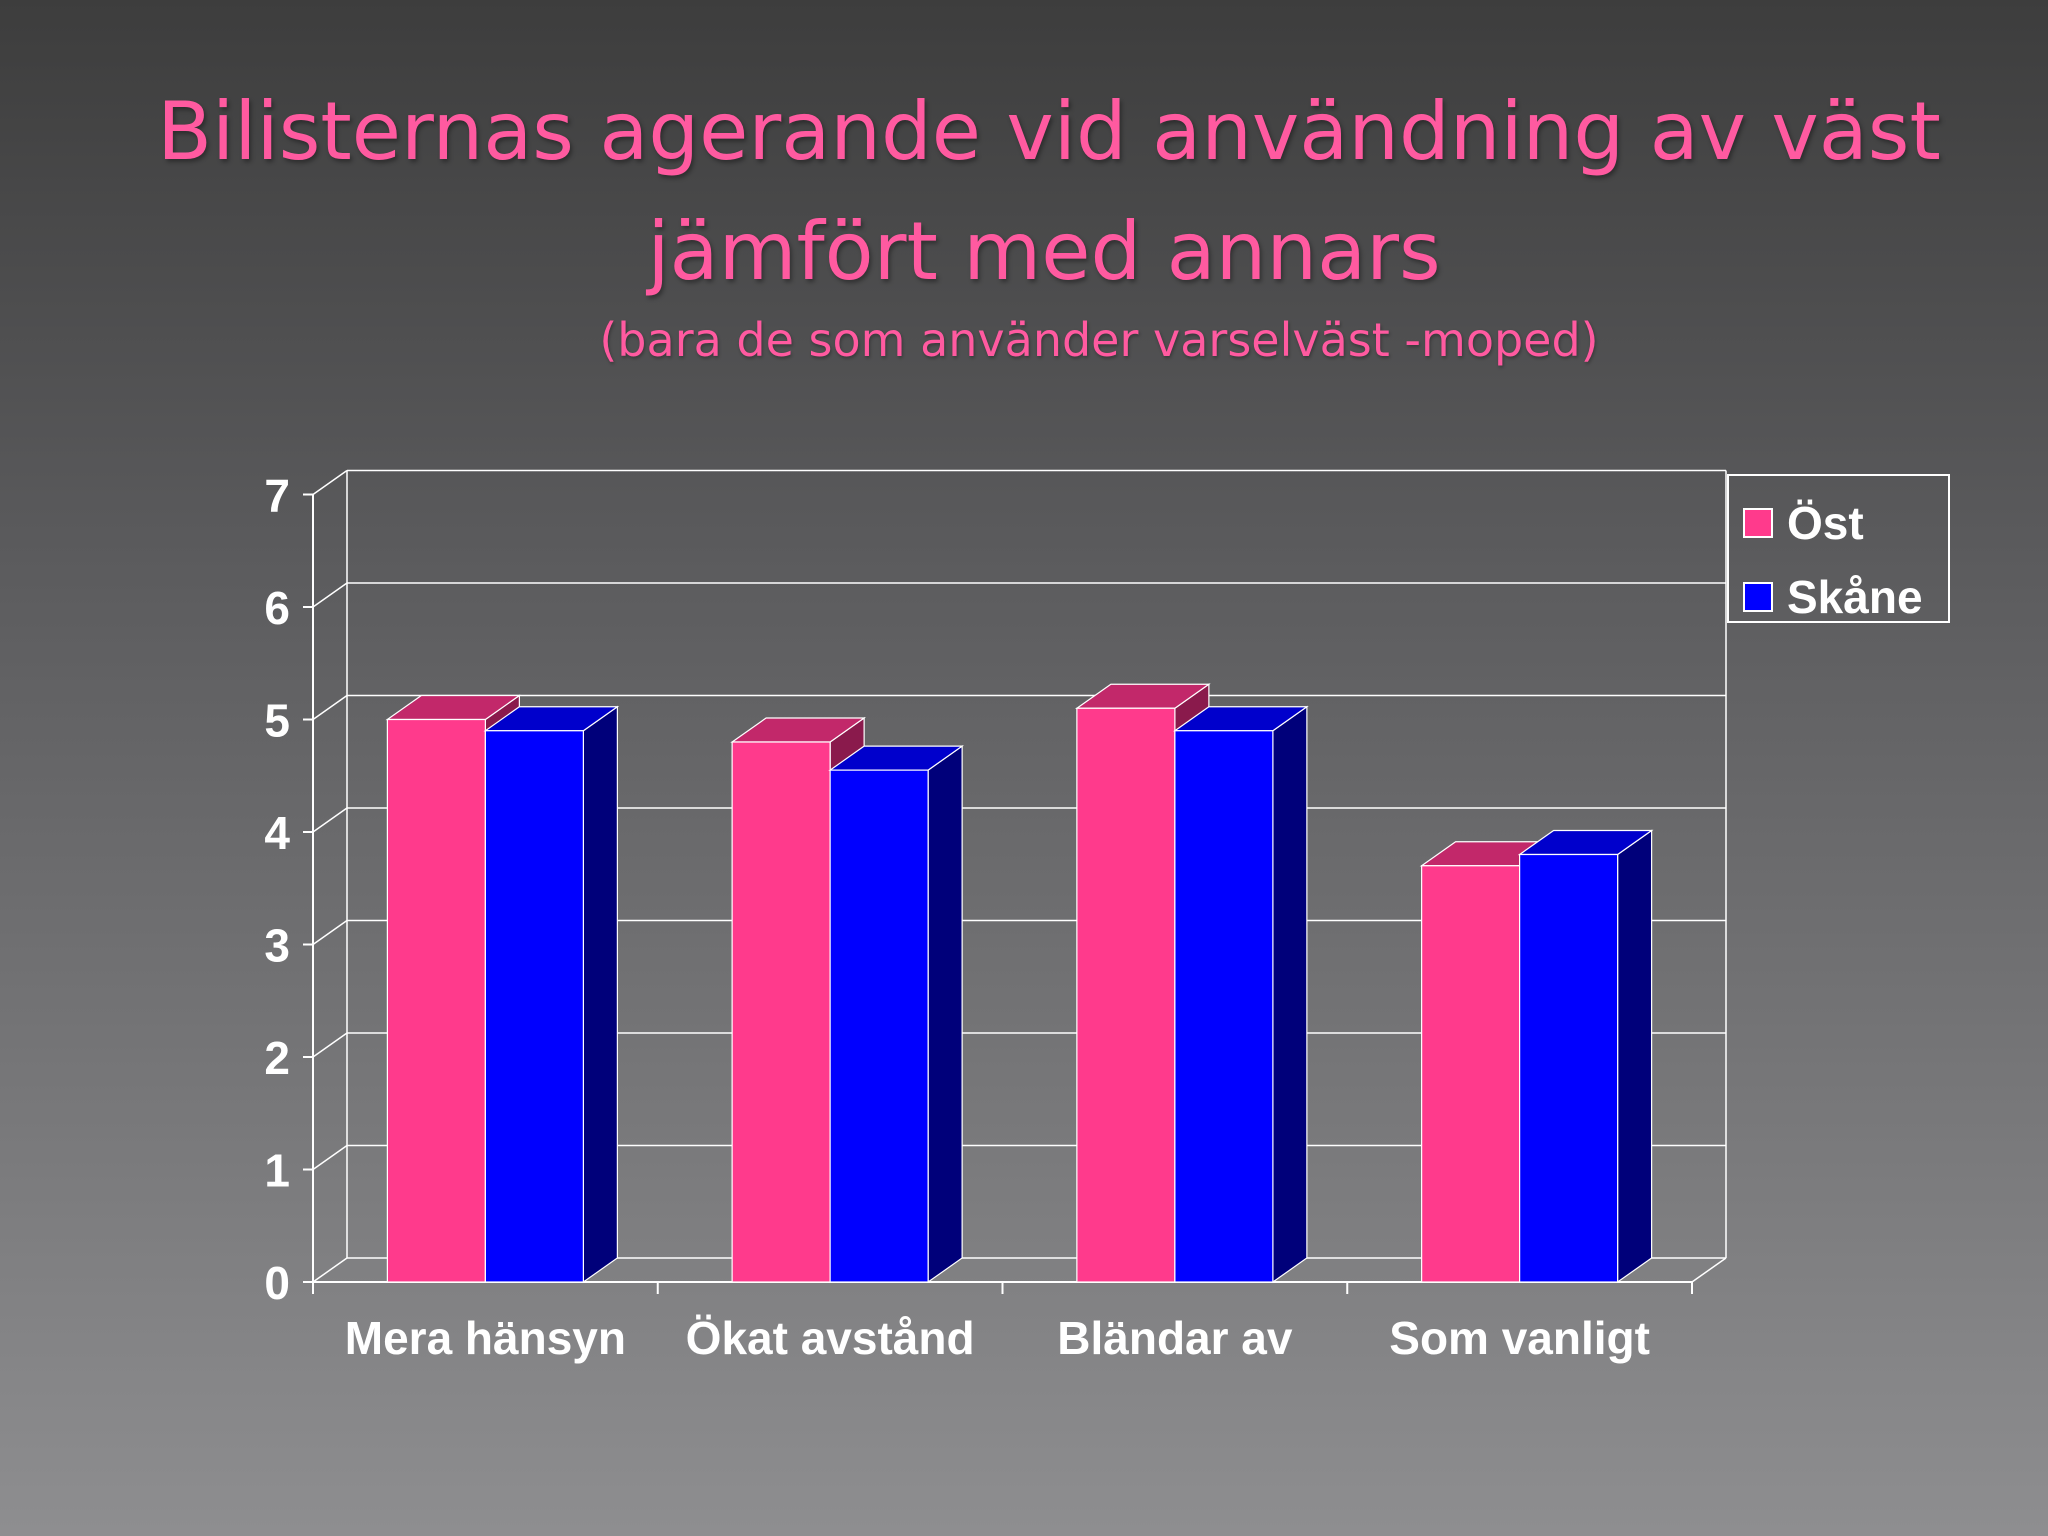 This screenshot has width=2048, height=1536. What do you see at coordinates (277, 1171) in the screenshot?
I see `y-tick-label: 1` at bounding box center [277, 1171].